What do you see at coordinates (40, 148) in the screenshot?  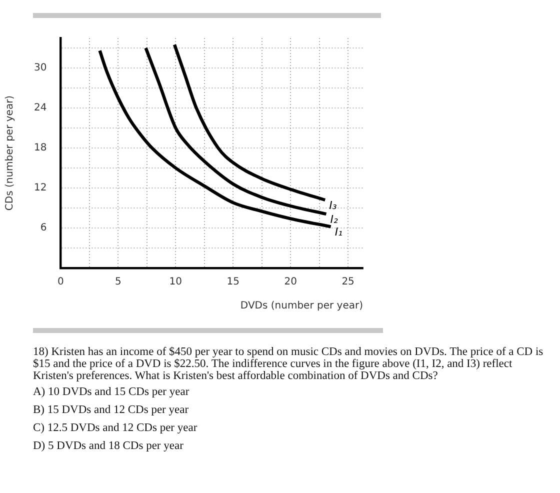 I see `y-tick-label: 18` at bounding box center [40, 148].